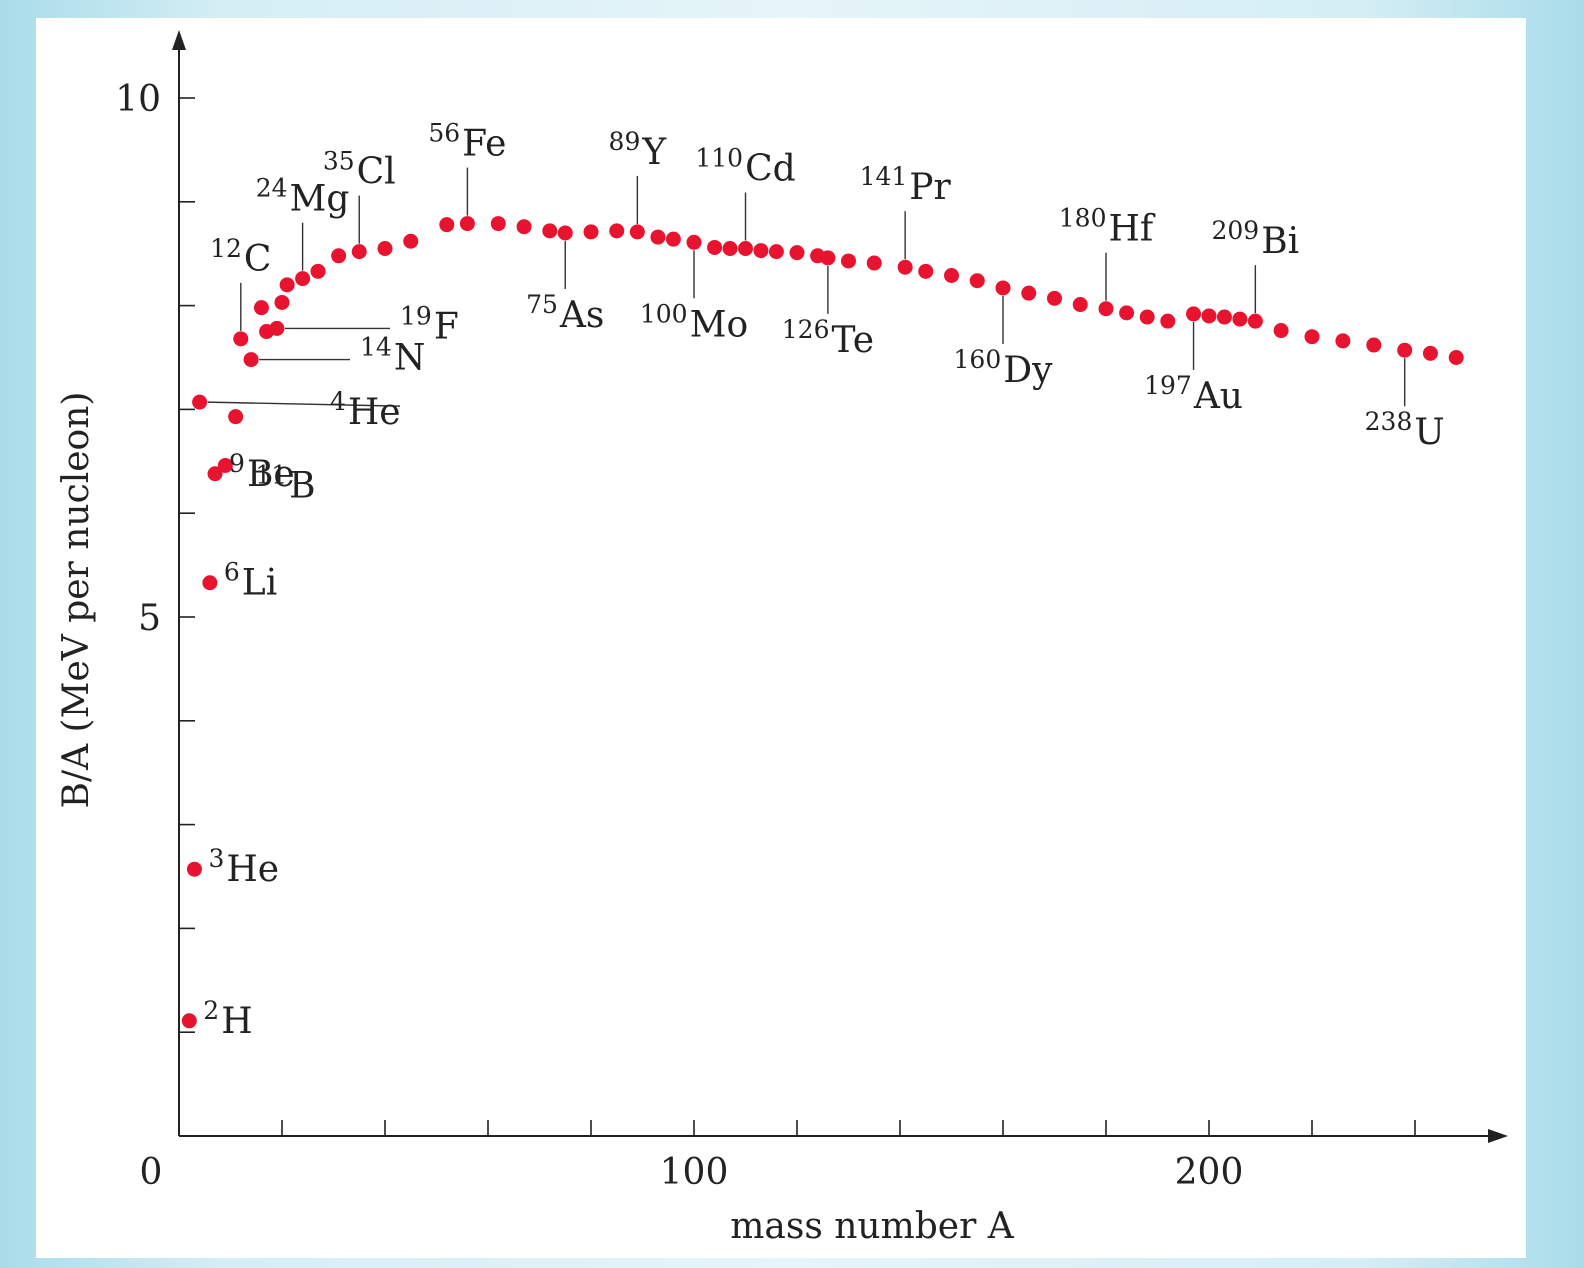 The image size is (1584, 1268). I want to click on nuclide-label: 126Te, so click(828, 338).